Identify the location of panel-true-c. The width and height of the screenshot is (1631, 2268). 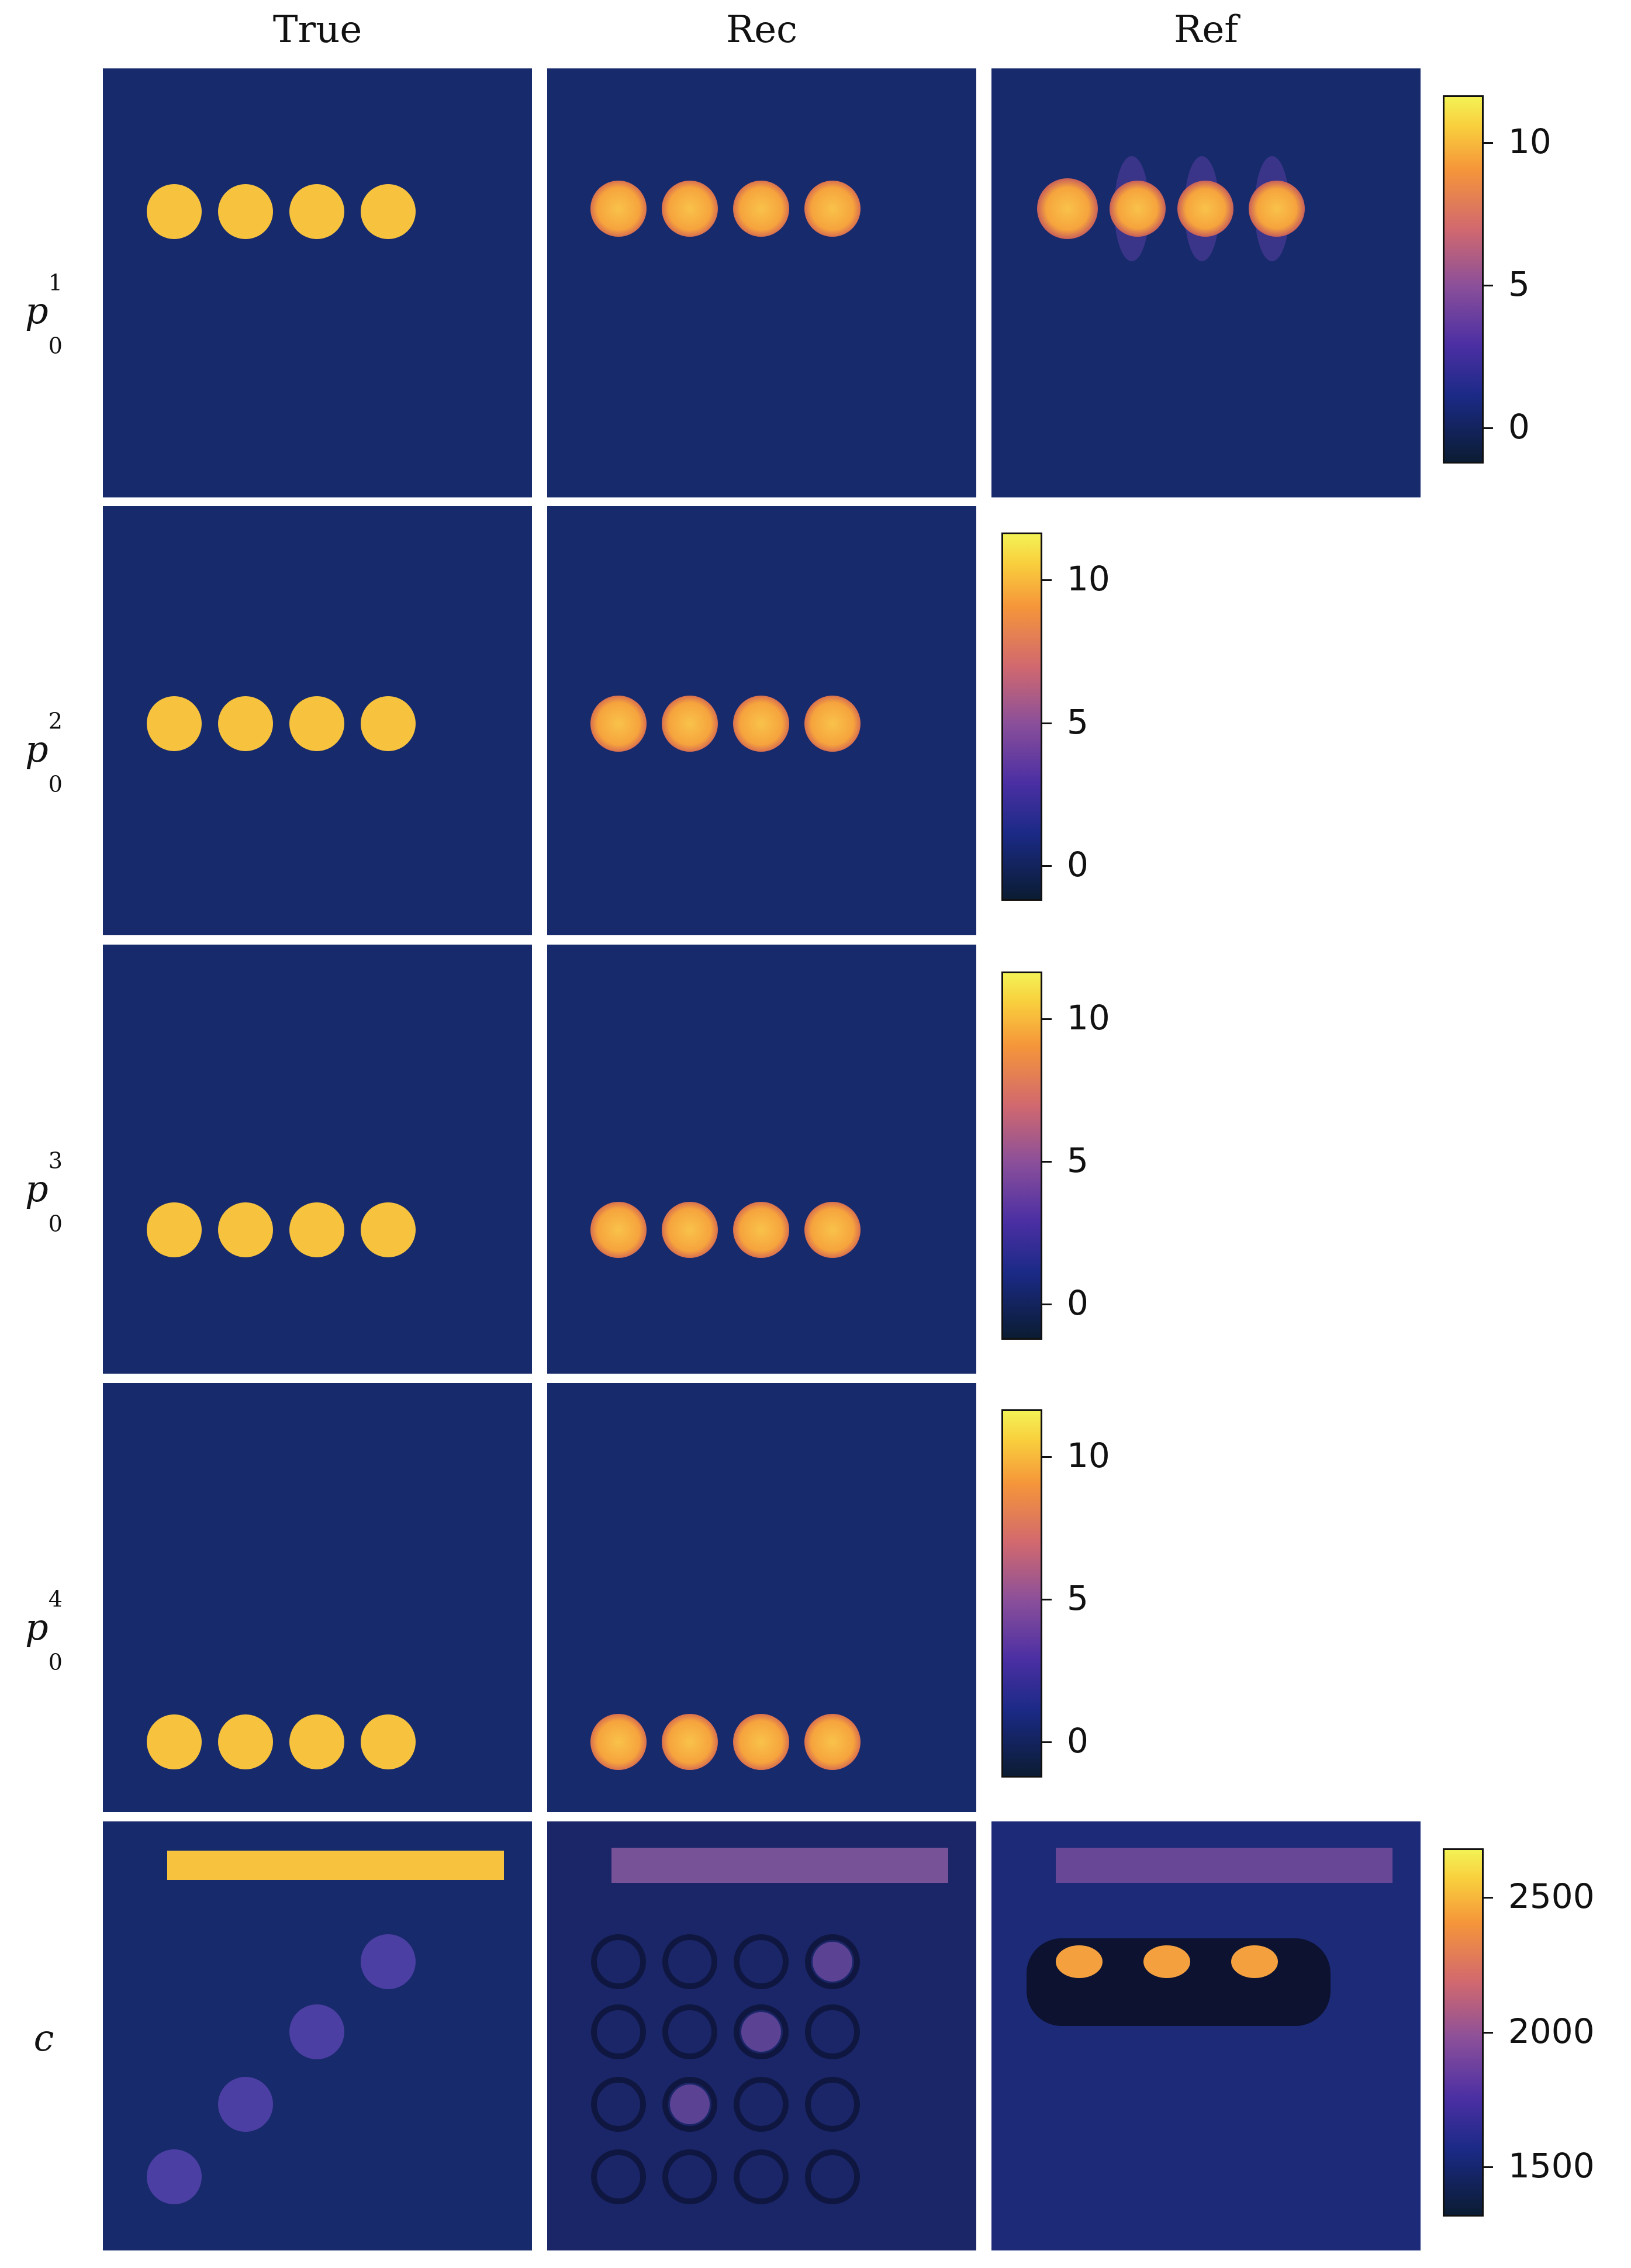
(317, 2036).